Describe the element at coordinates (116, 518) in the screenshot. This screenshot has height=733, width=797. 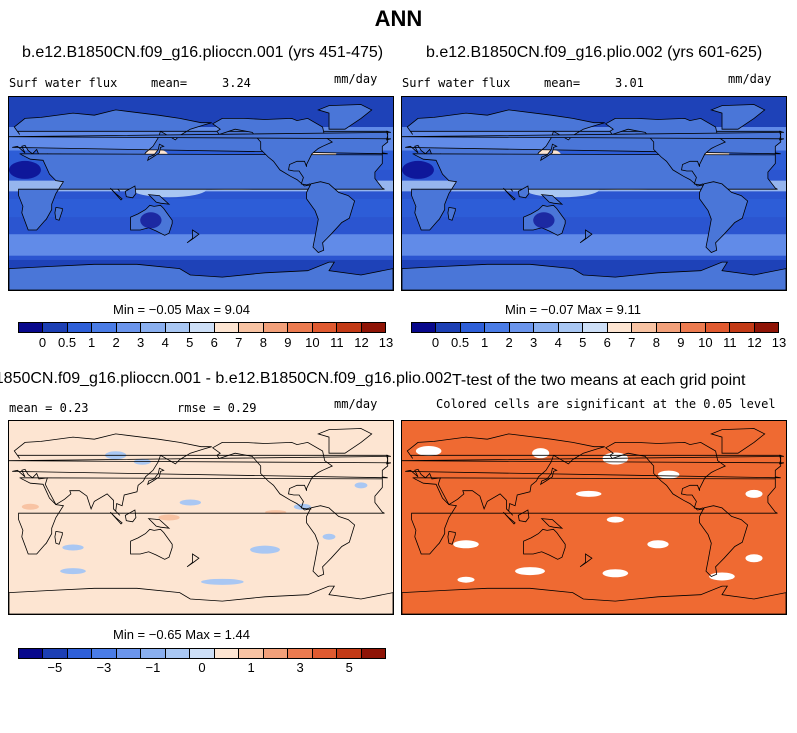
I see `coast-indonesia1` at that location.